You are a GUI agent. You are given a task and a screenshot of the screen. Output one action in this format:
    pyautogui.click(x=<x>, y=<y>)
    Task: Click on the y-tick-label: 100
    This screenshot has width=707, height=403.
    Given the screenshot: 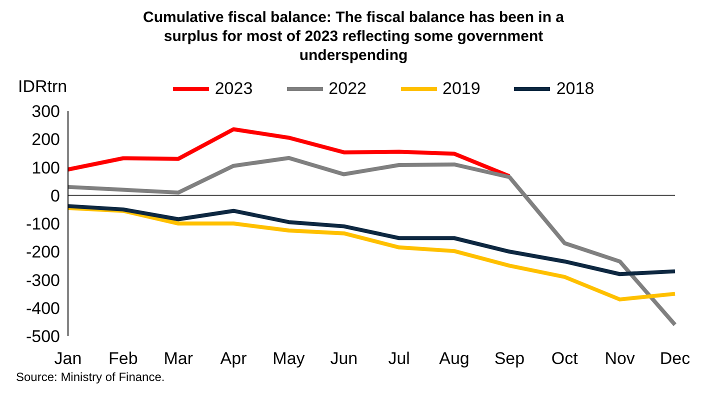 What is the action you would take?
    pyautogui.click(x=46, y=168)
    